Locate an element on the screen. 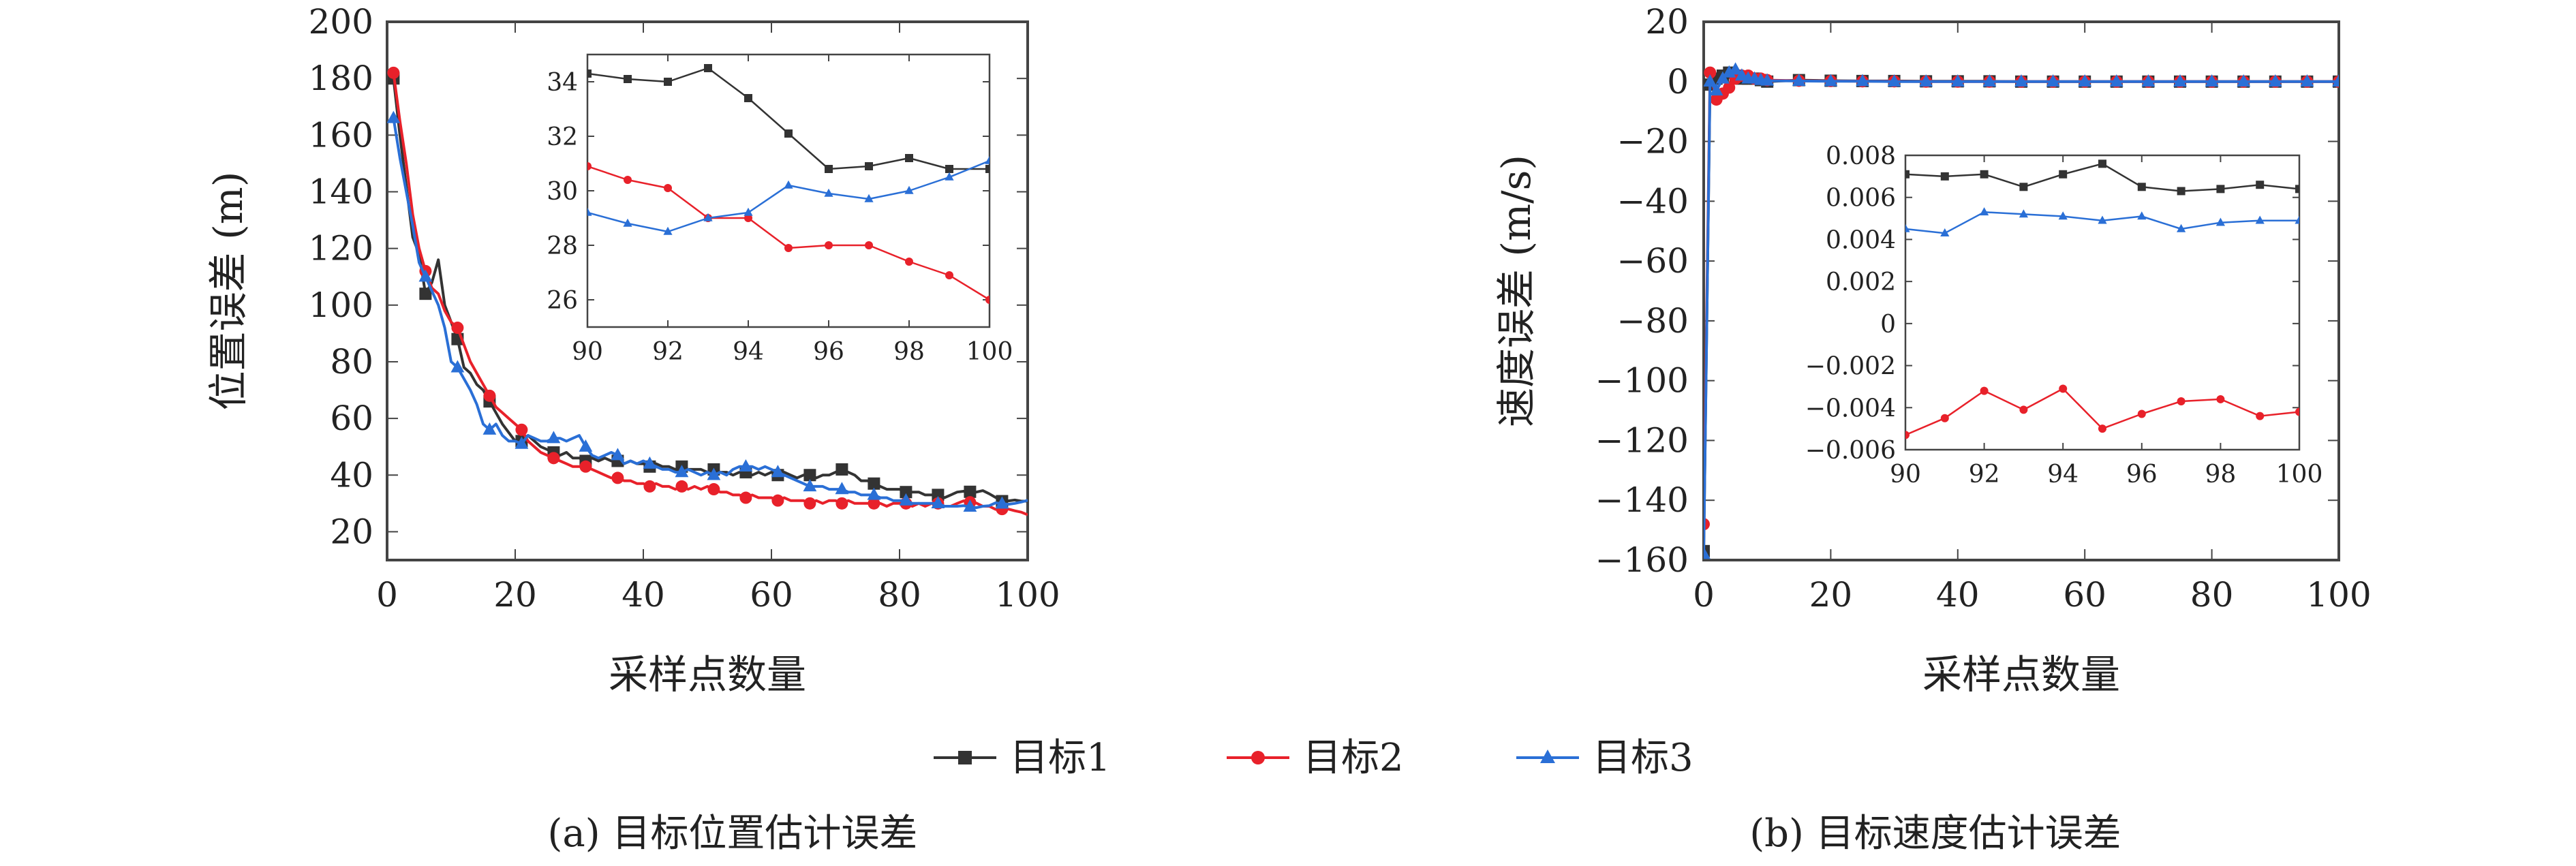  b-inset-y-tick-label: −0.006 is located at coordinates (1851, 451).